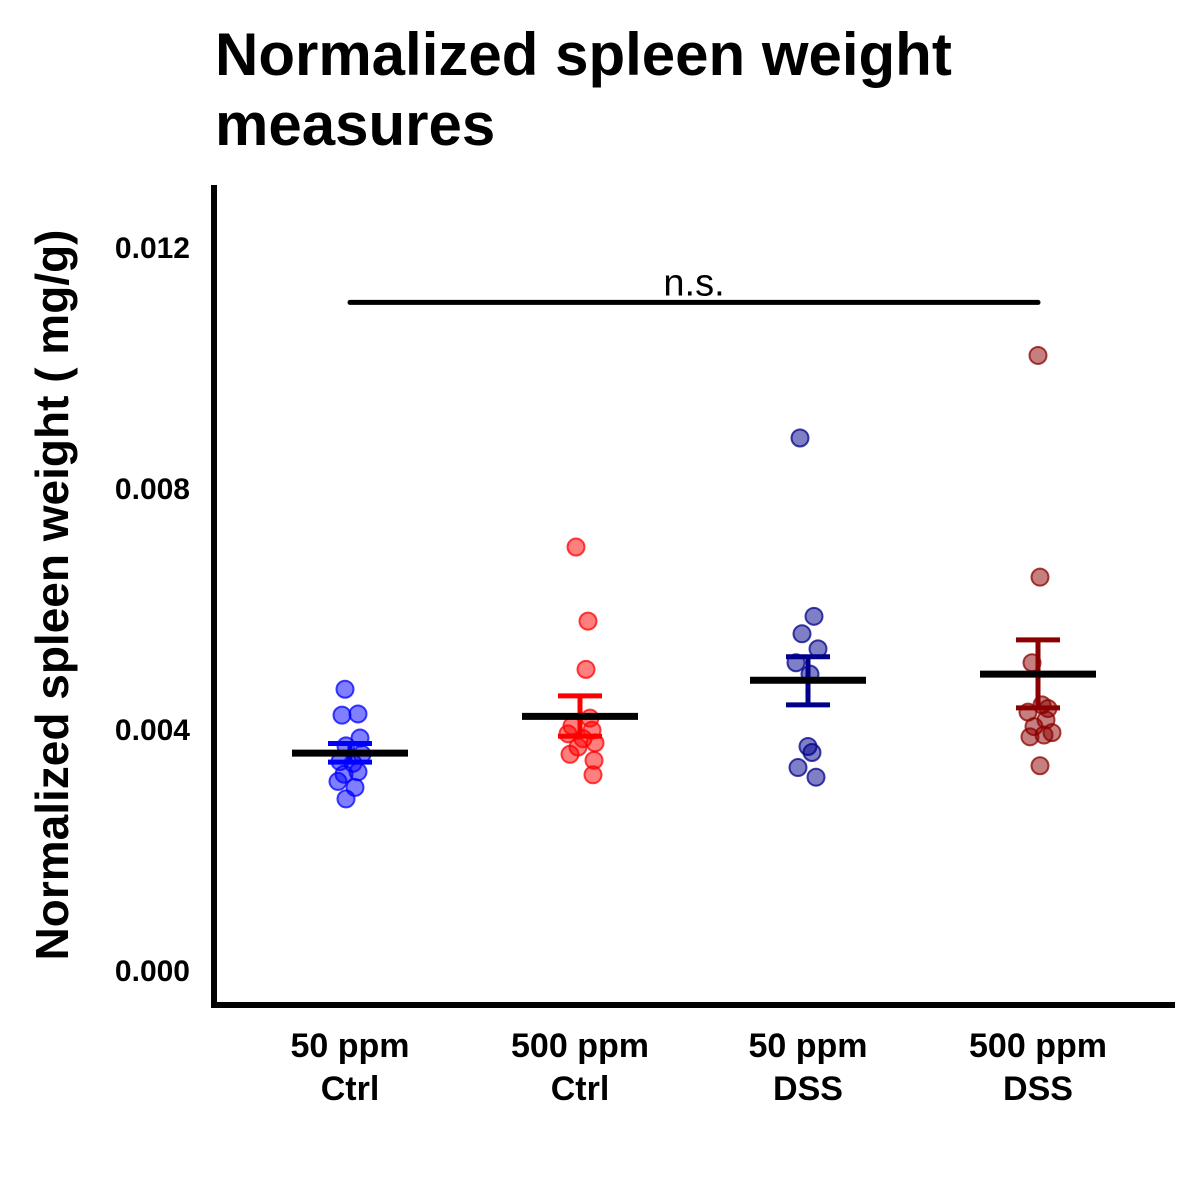 This screenshot has width=1200, height=1200. Describe the element at coordinates (694, 701) in the screenshot. I see `mean-sem-bars` at that location.